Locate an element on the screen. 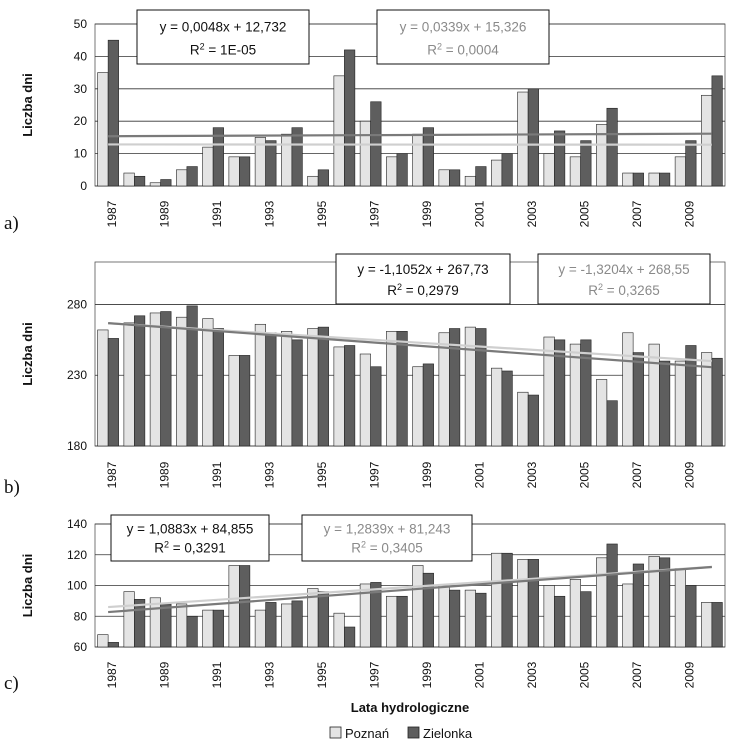 The image size is (749, 753). bar-zielonka-2005 is located at coordinates (586, 163).